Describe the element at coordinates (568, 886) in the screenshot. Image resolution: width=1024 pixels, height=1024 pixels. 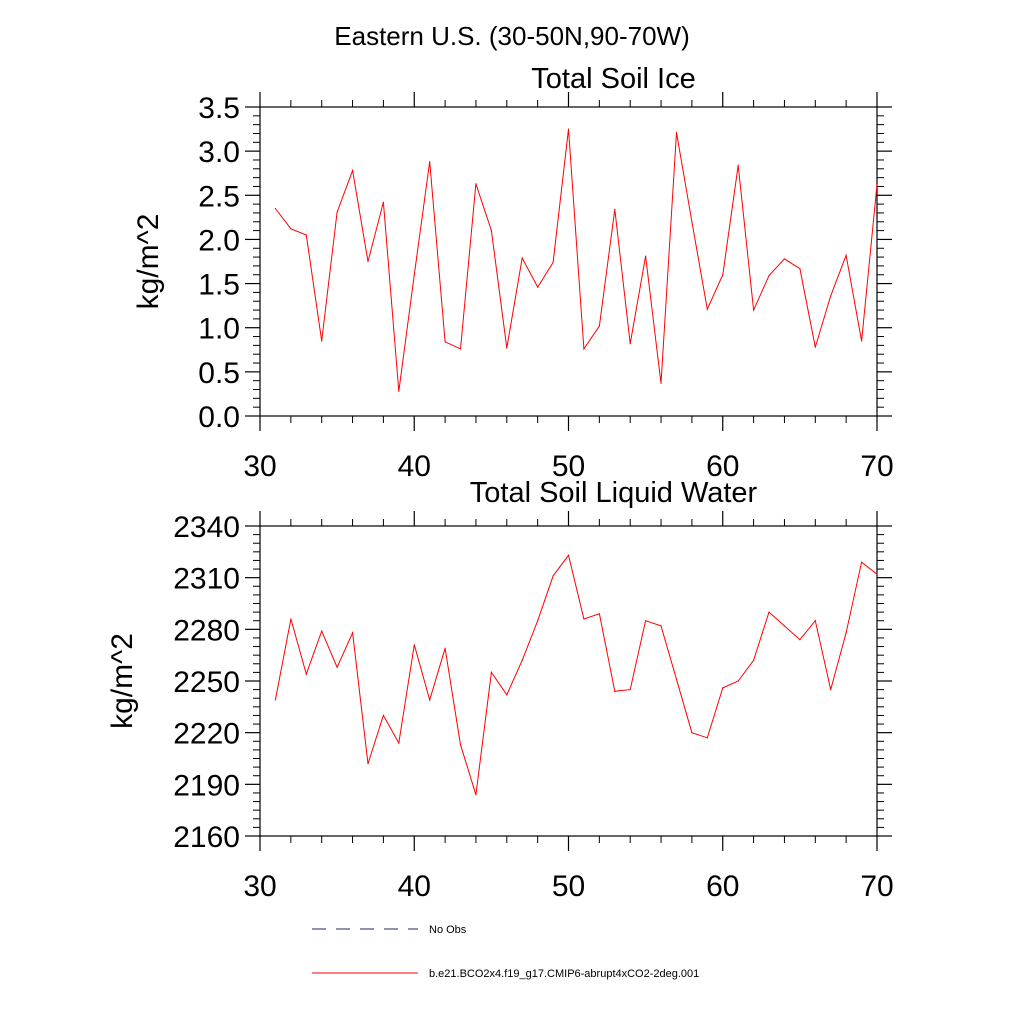
I see `x-tick-label-soil-liquid-water: 50` at that location.